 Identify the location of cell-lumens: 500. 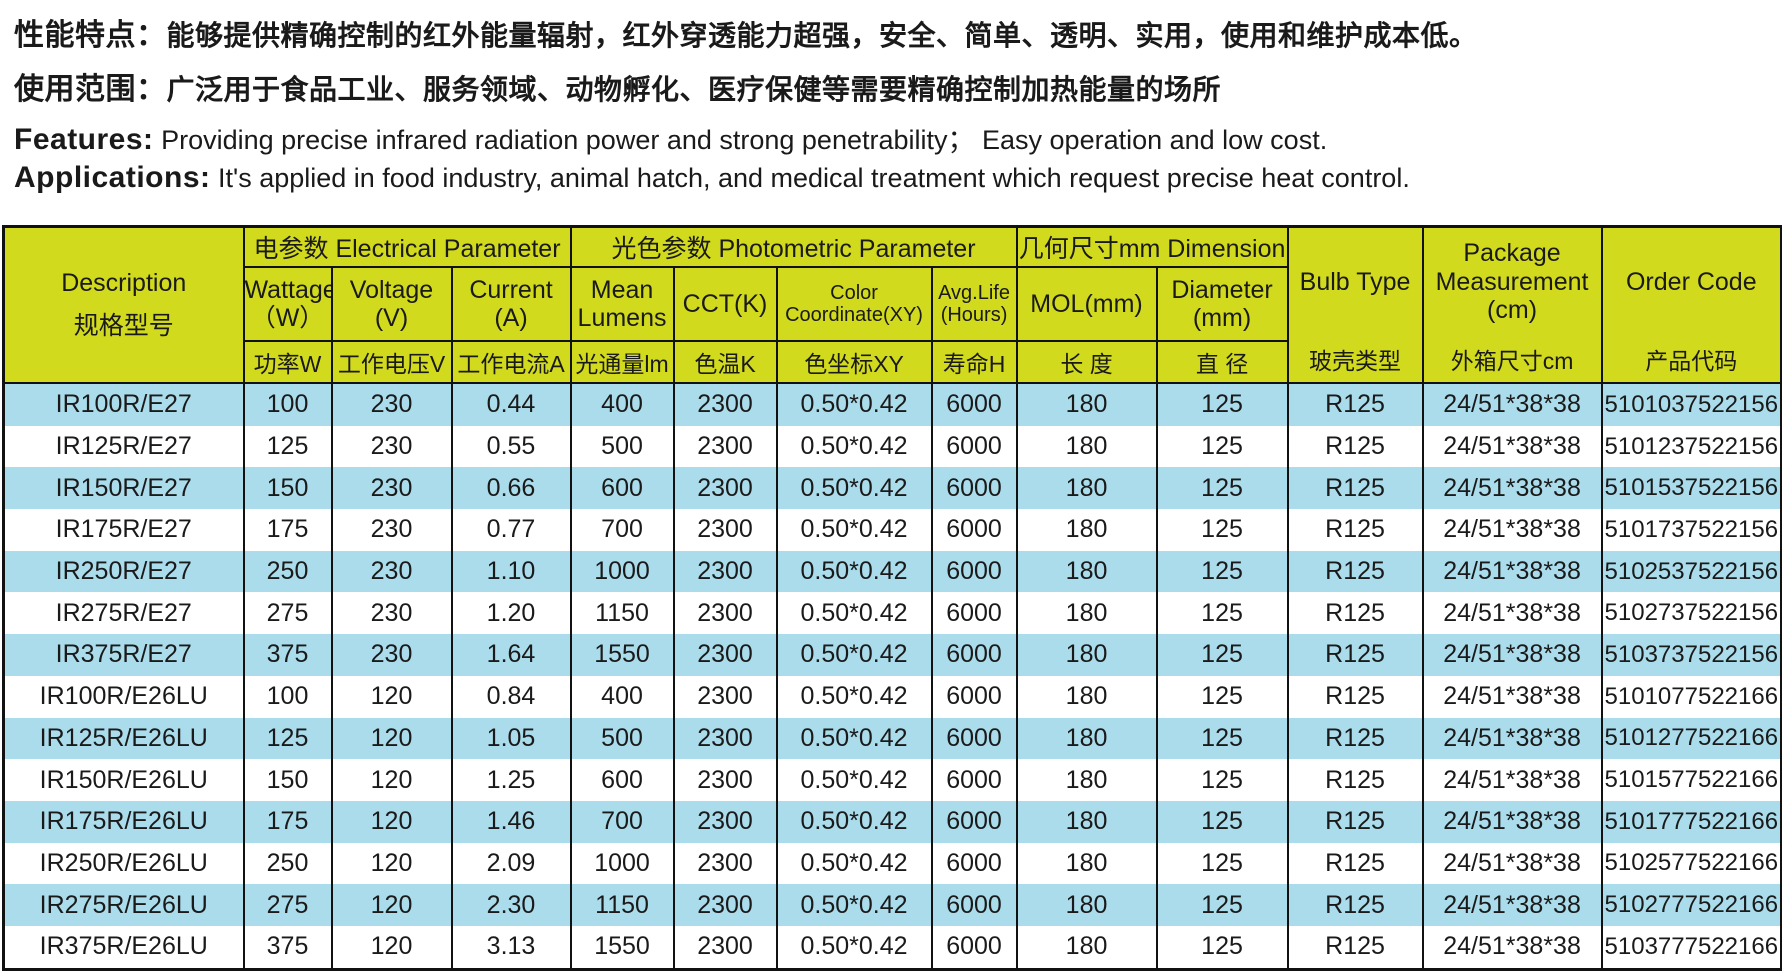
(622, 738).